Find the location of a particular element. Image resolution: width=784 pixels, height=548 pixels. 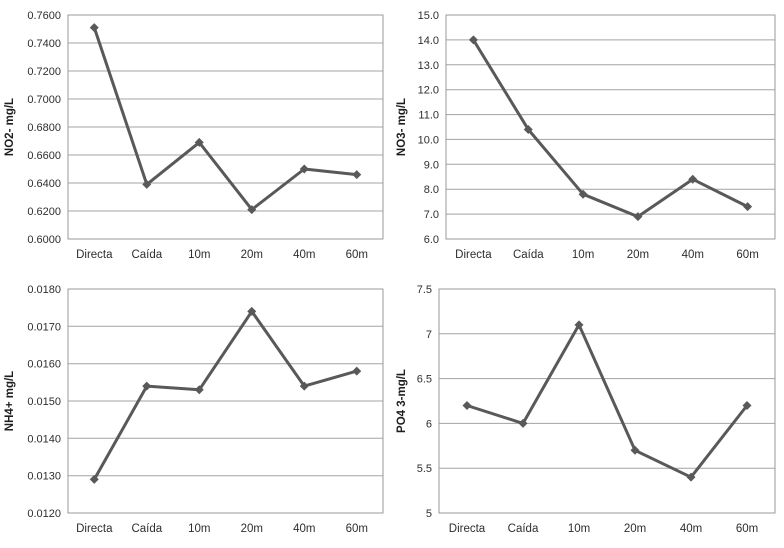

y-tick-label: 13.0 is located at coordinates (428, 66).